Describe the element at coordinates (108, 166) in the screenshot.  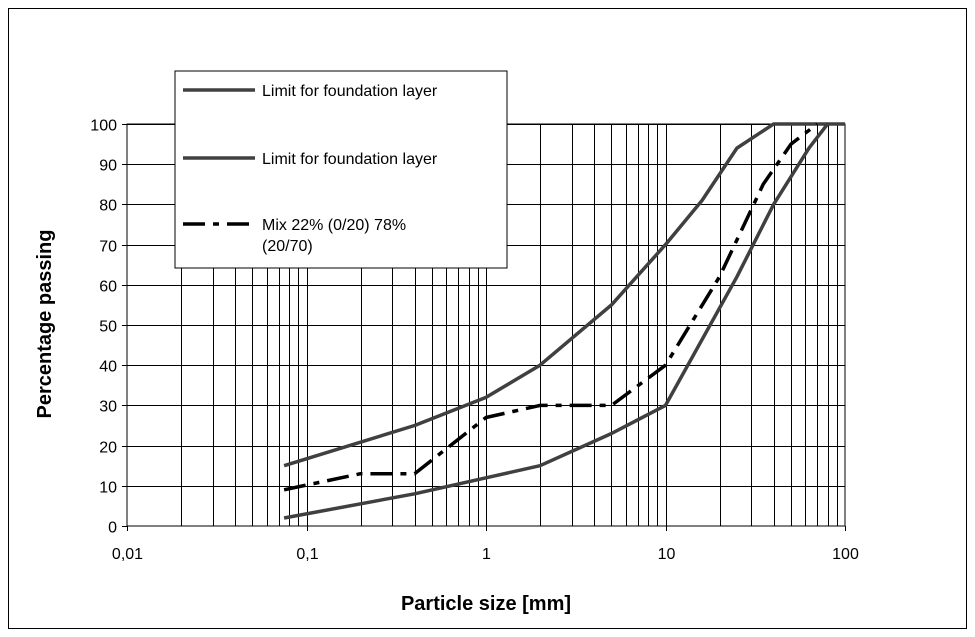
I see `y-tick-label-9: 90` at that location.